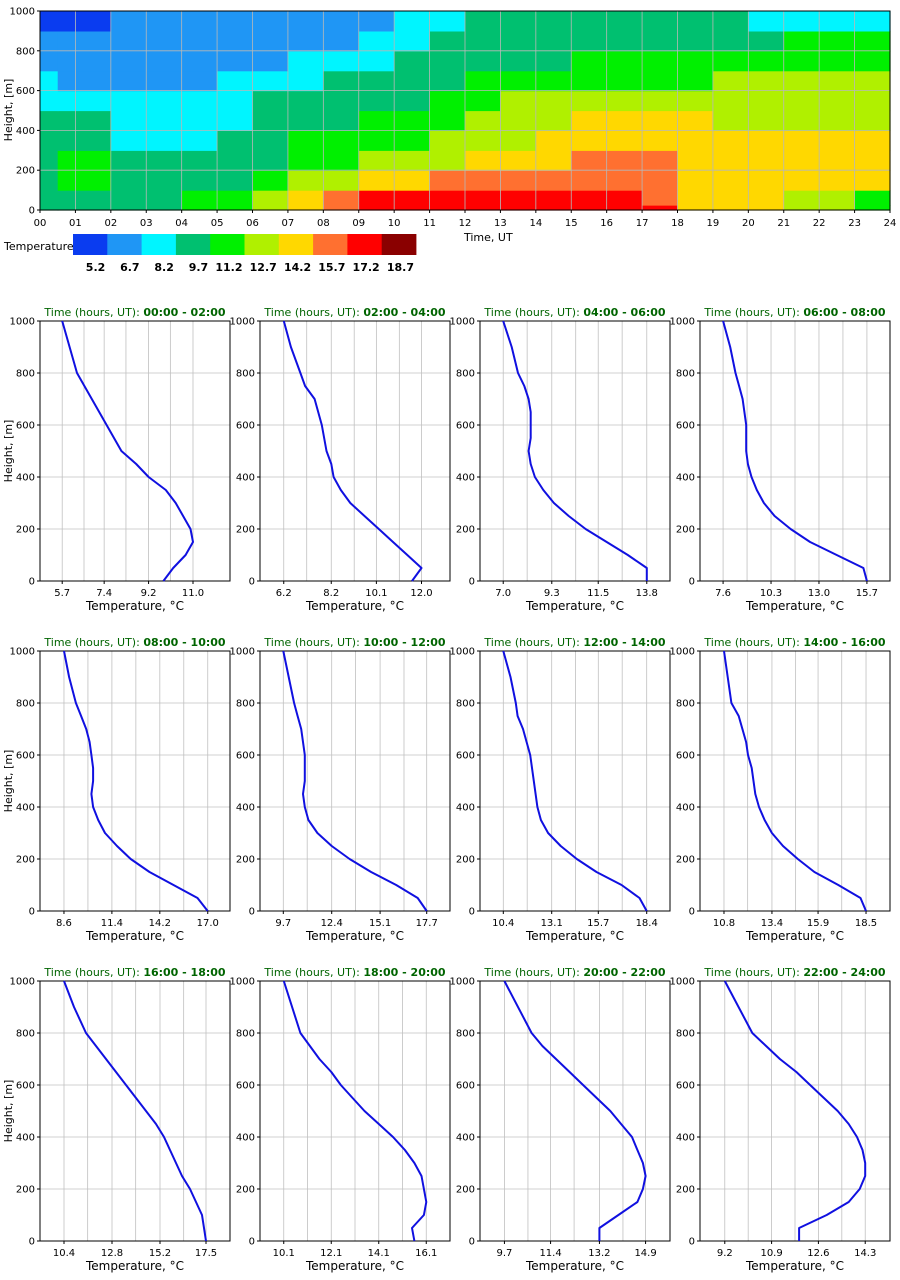 This screenshot has height=1280, width=900. I want to click on heatmap-x-tick-label: 14, so click(535, 223).